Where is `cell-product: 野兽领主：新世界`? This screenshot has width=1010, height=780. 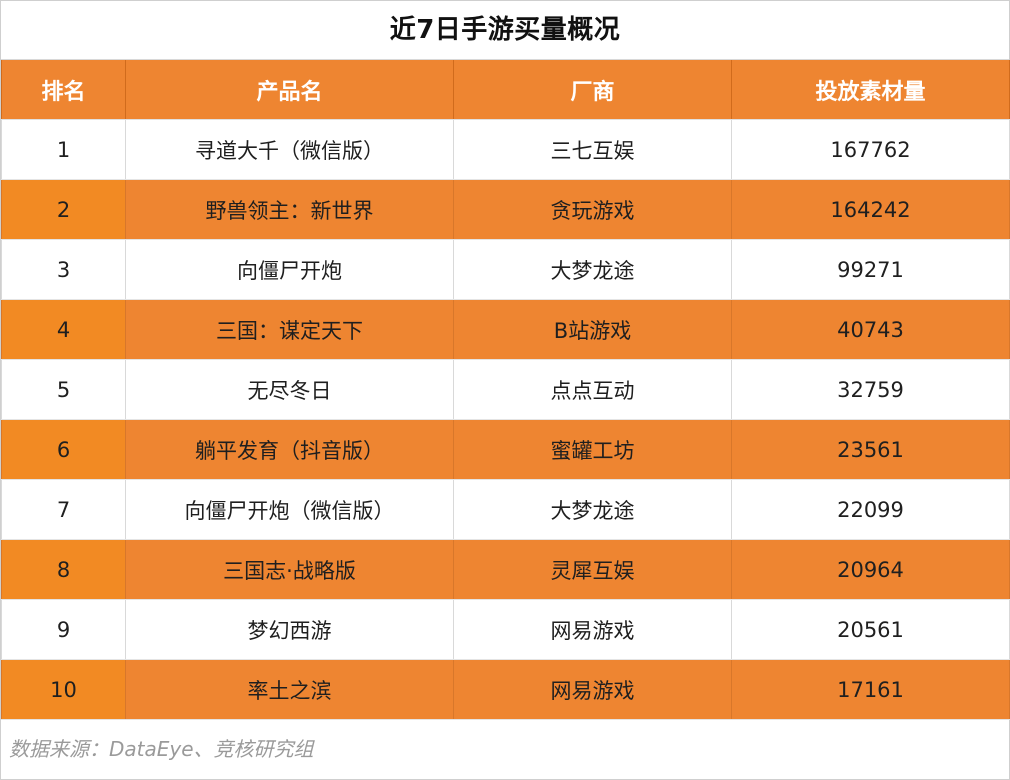
cell-product: 野兽领主：新世界 is located at coordinates (289, 209).